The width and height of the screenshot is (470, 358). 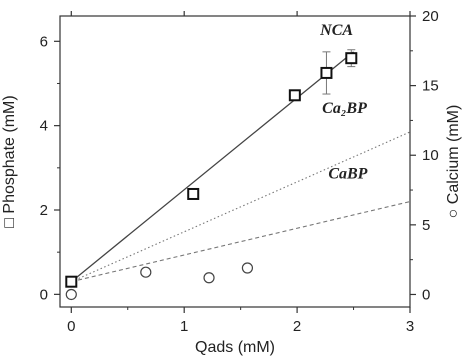 I want to click on y2-tick-label: 15, so click(x=430, y=86).